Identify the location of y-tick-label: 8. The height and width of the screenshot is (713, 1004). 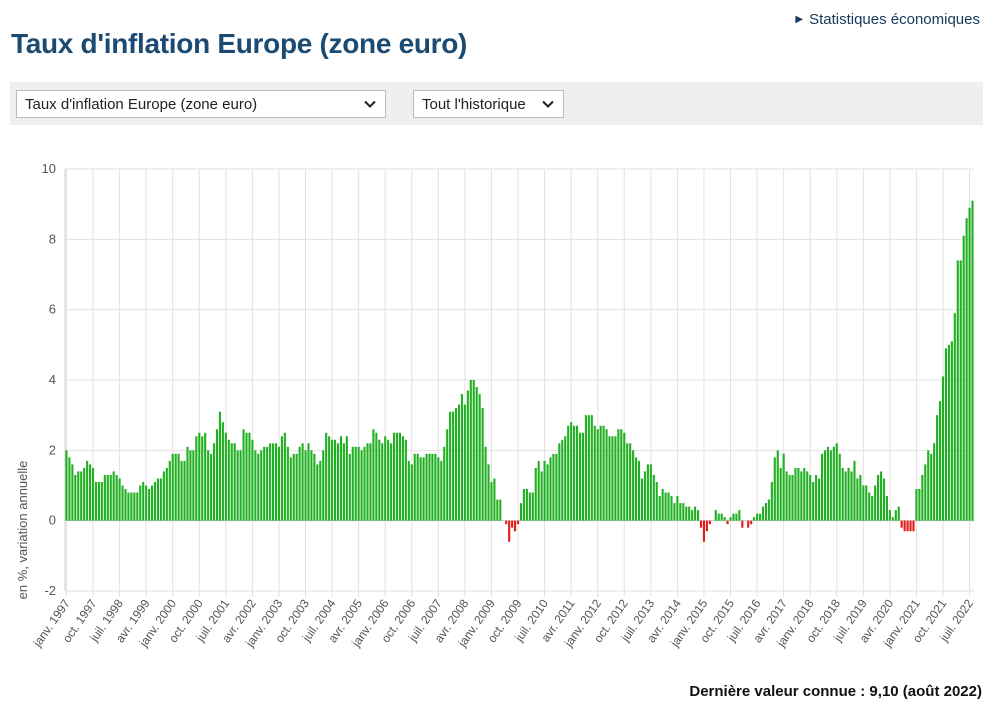
(52, 238).